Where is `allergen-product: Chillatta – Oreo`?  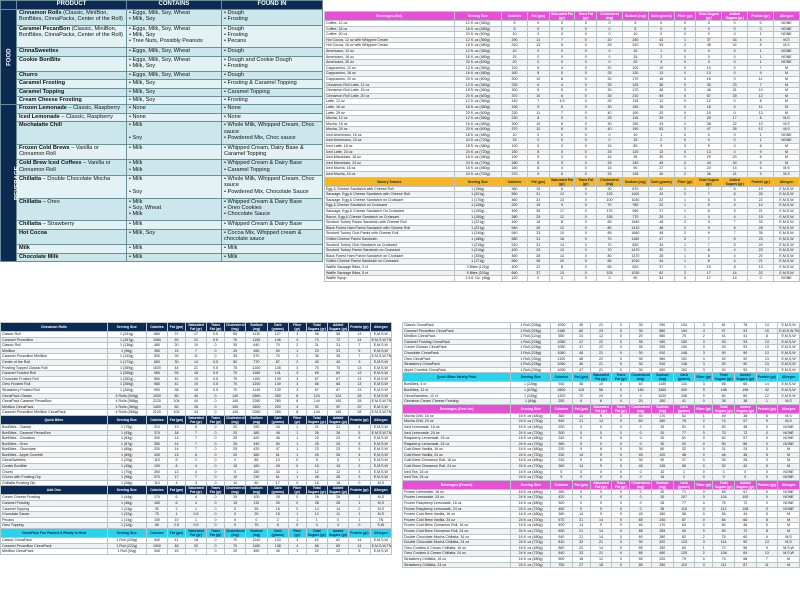
allergen-product: Chillatta – Oreo is located at coordinates (71, 209).